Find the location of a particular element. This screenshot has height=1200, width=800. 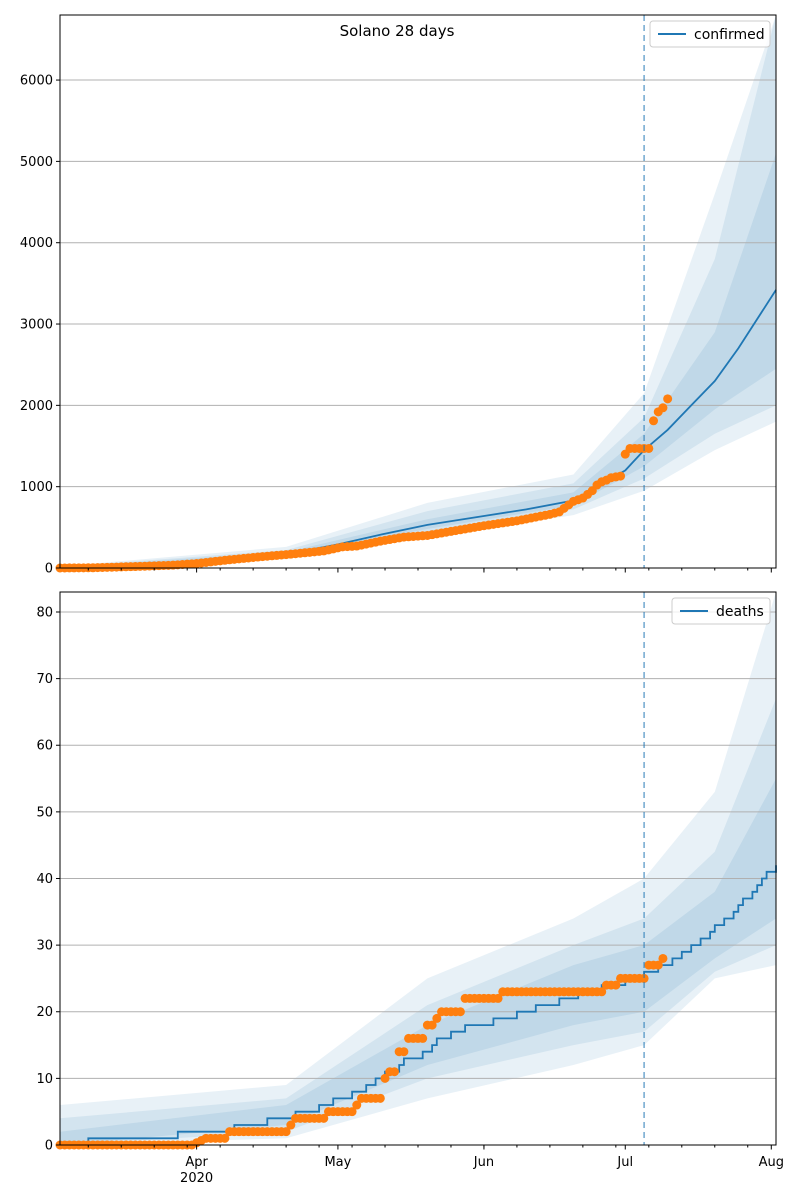

y-tick-label: 5000 is located at coordinates (36, 162).